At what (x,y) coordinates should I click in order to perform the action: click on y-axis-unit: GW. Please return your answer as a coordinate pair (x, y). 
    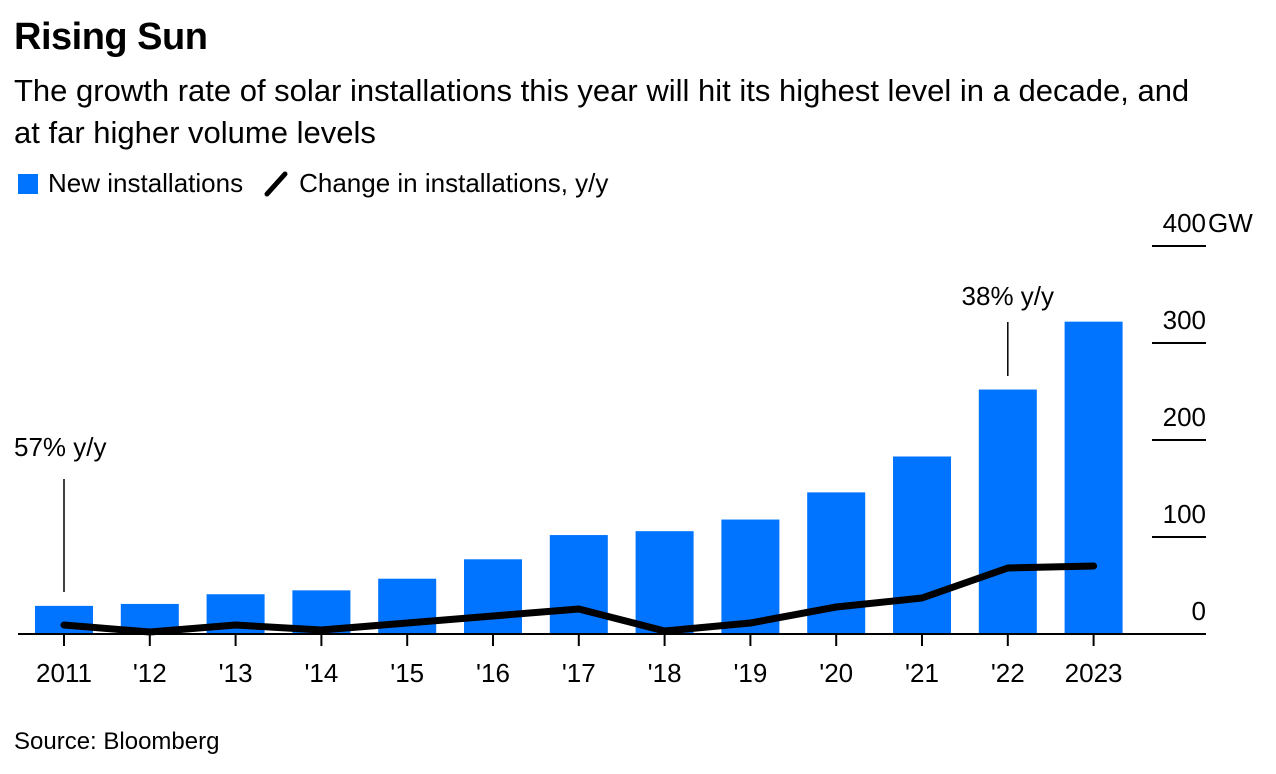
    Looking at the image, I should click on (1230, 223).